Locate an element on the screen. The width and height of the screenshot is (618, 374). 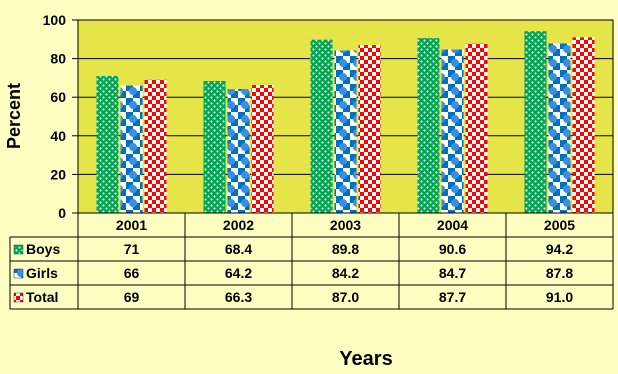
data-label: 69 is located at coordinates (132, 297).